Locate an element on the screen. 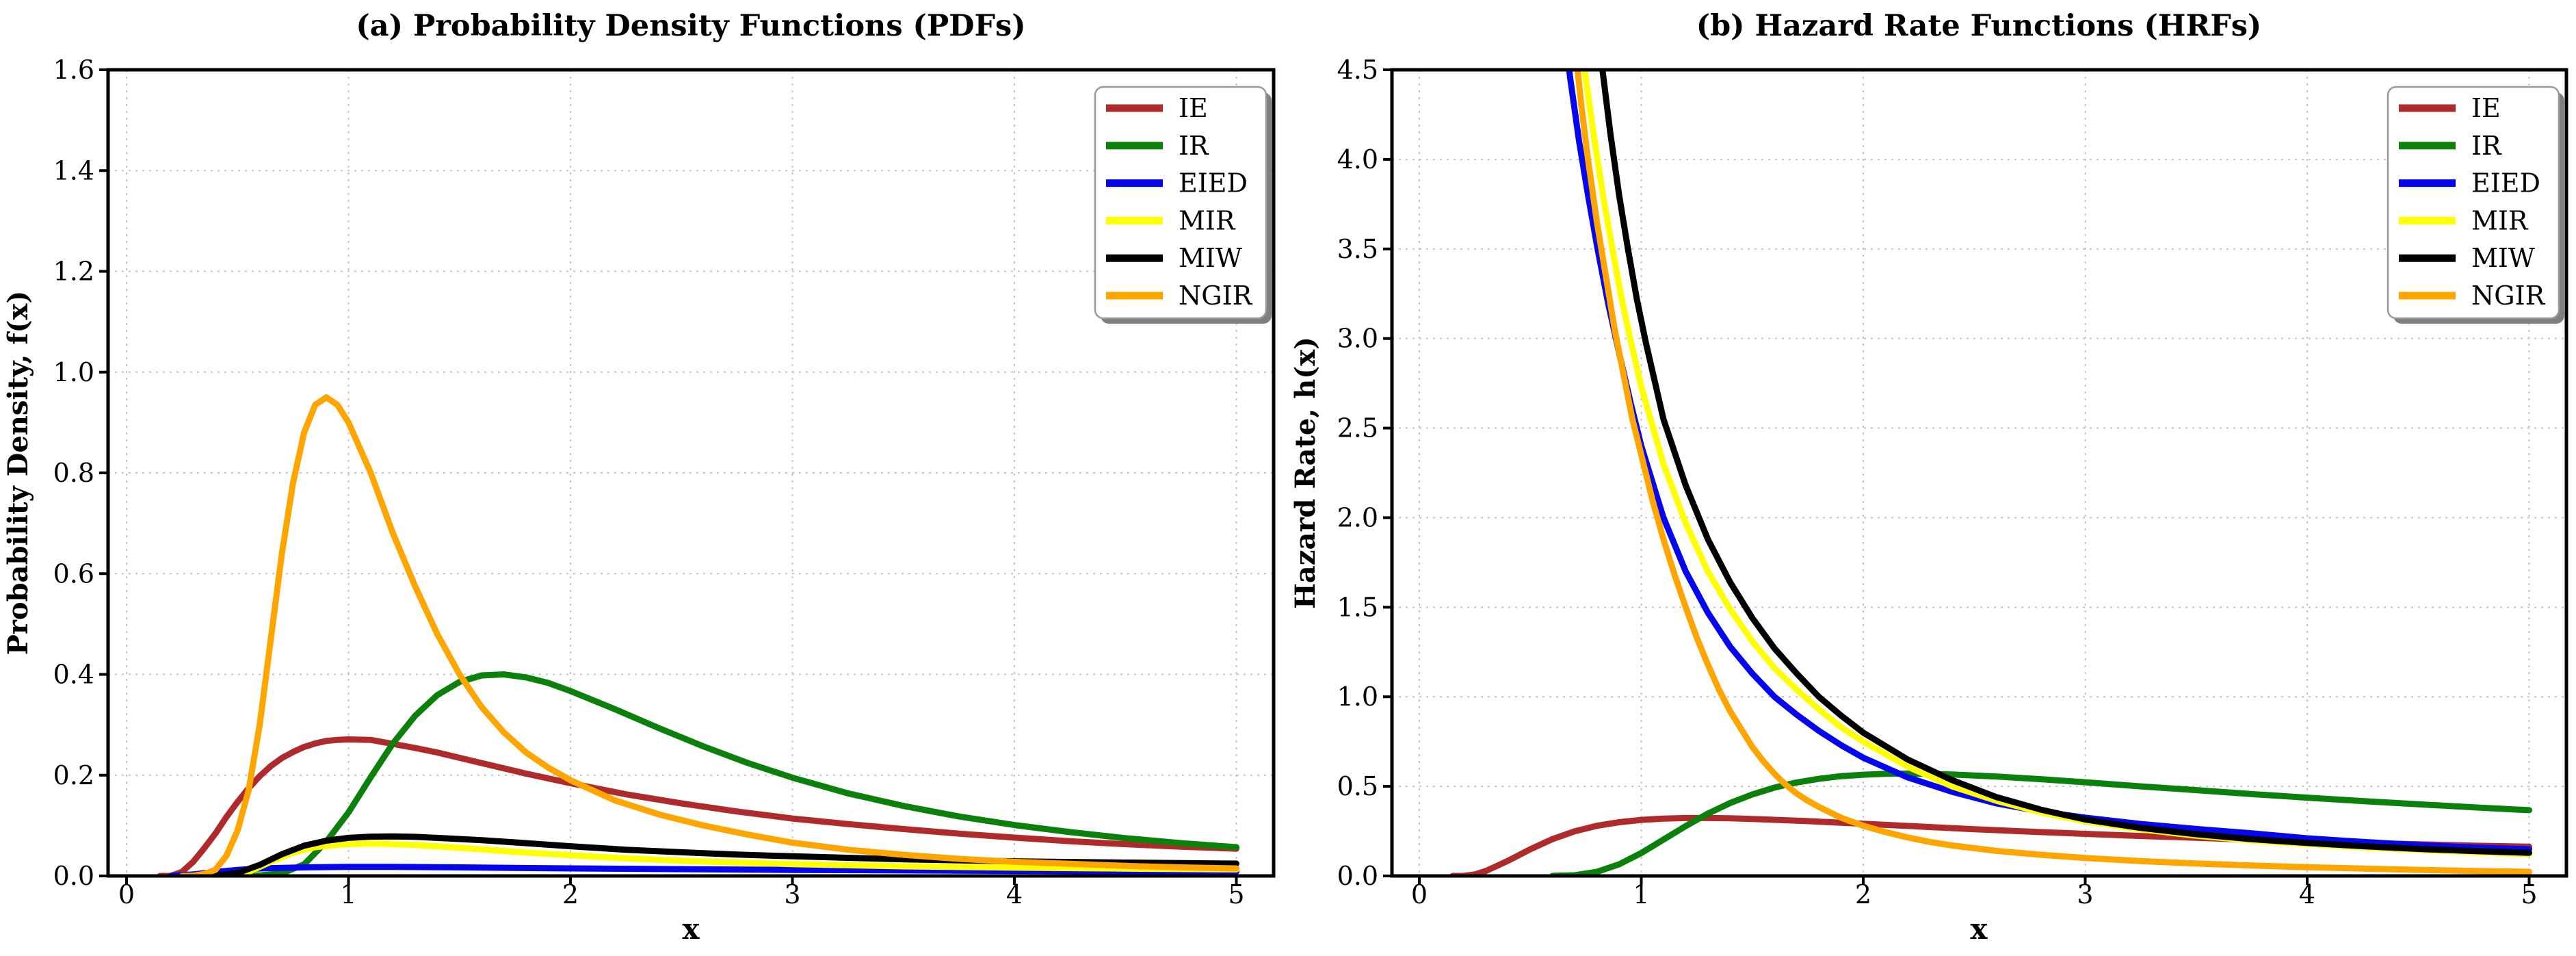 The width and height of the screenshot is (2576, 956). y-tick-label: 4.0 is located at coordinates (1357, 159).